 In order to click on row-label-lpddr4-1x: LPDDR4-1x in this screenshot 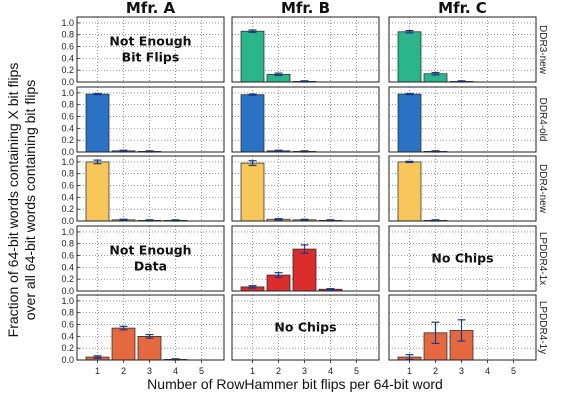, I will do `click(542, 258)`.